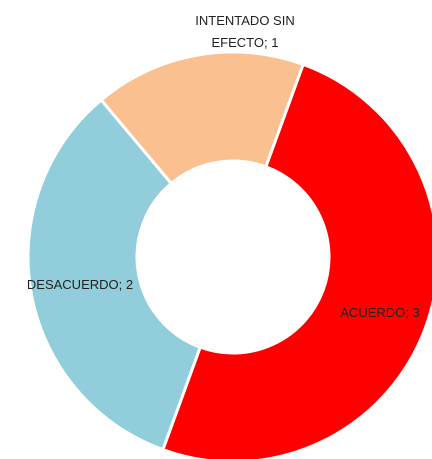  Describe the element at coordinates (202, 118) in the screenshot. I see `donut-slice` at that location.